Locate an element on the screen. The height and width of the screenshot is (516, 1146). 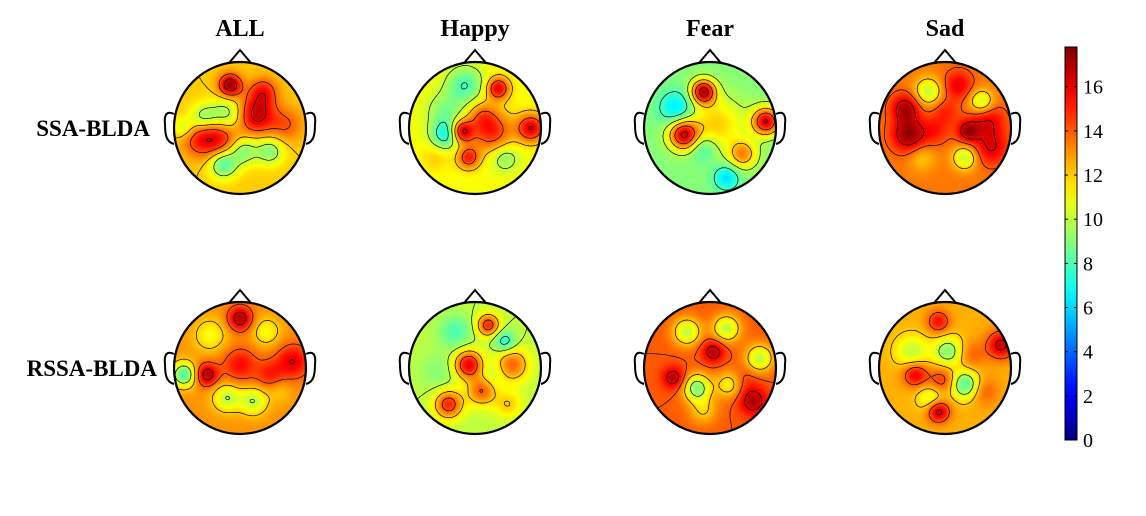
colorbar-tick-label: 12 is located at coordinates (1093, 176).